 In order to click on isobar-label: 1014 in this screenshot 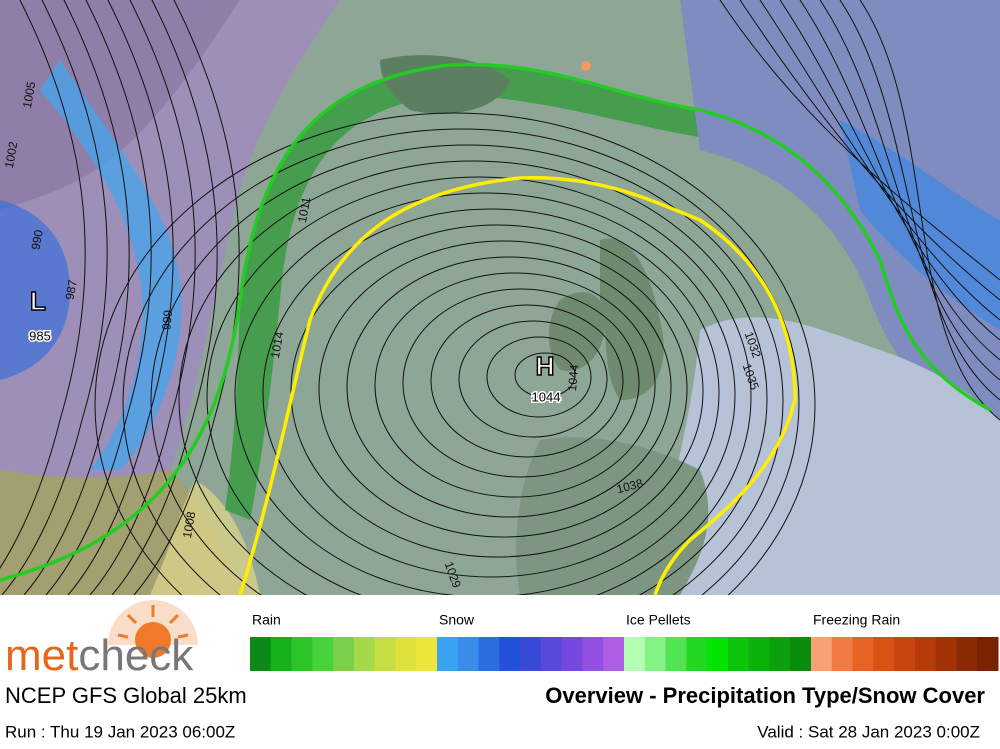, I will do `click(277, 344)`.